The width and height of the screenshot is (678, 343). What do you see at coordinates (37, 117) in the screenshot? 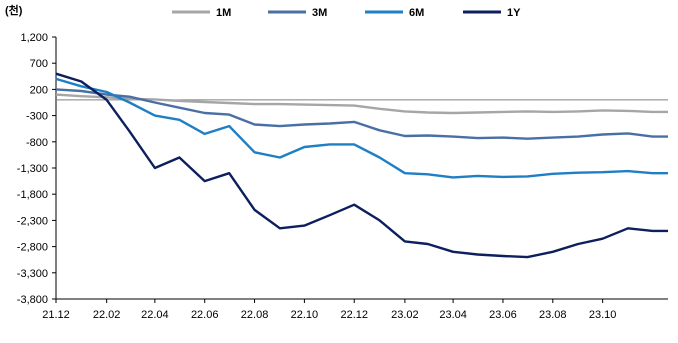
I see `y-tick-label: -300` at bounding box center [37, 117].